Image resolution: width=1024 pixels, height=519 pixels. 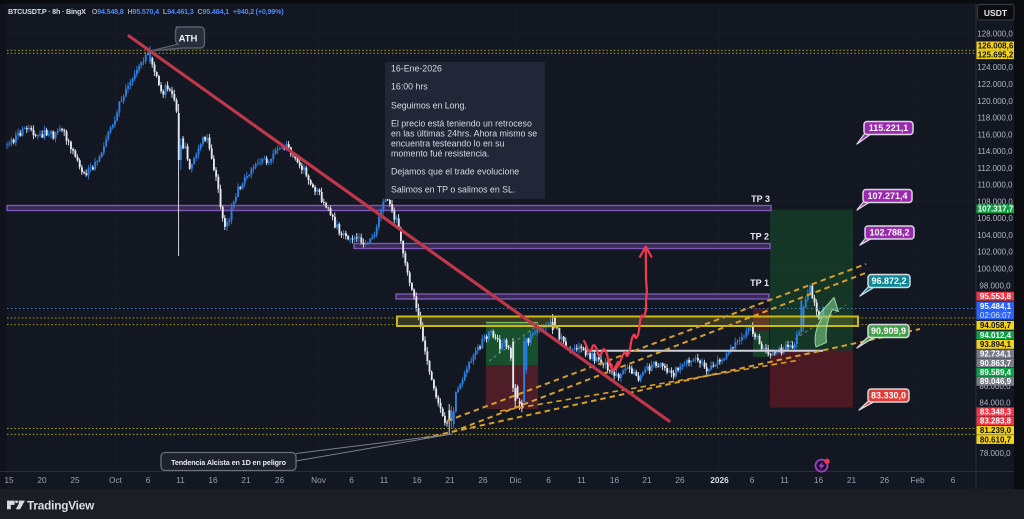 What do you see at coordinates (996, 306) in the screenshot?
I see `svg-text: 95.484,1` at bounding box center [996, 306].